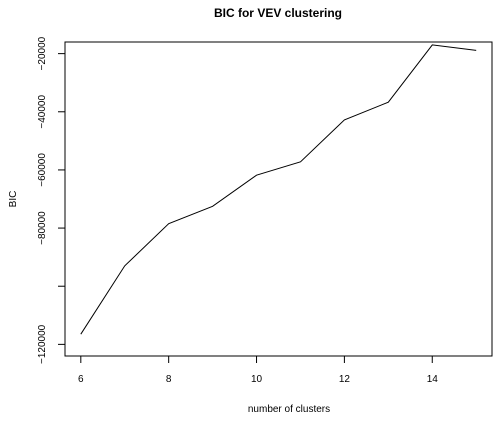 The image size is (504, 421). Describe the element at coordinates (345, 379) in the screenshot. I see `x-tick-label: 12` at that location.